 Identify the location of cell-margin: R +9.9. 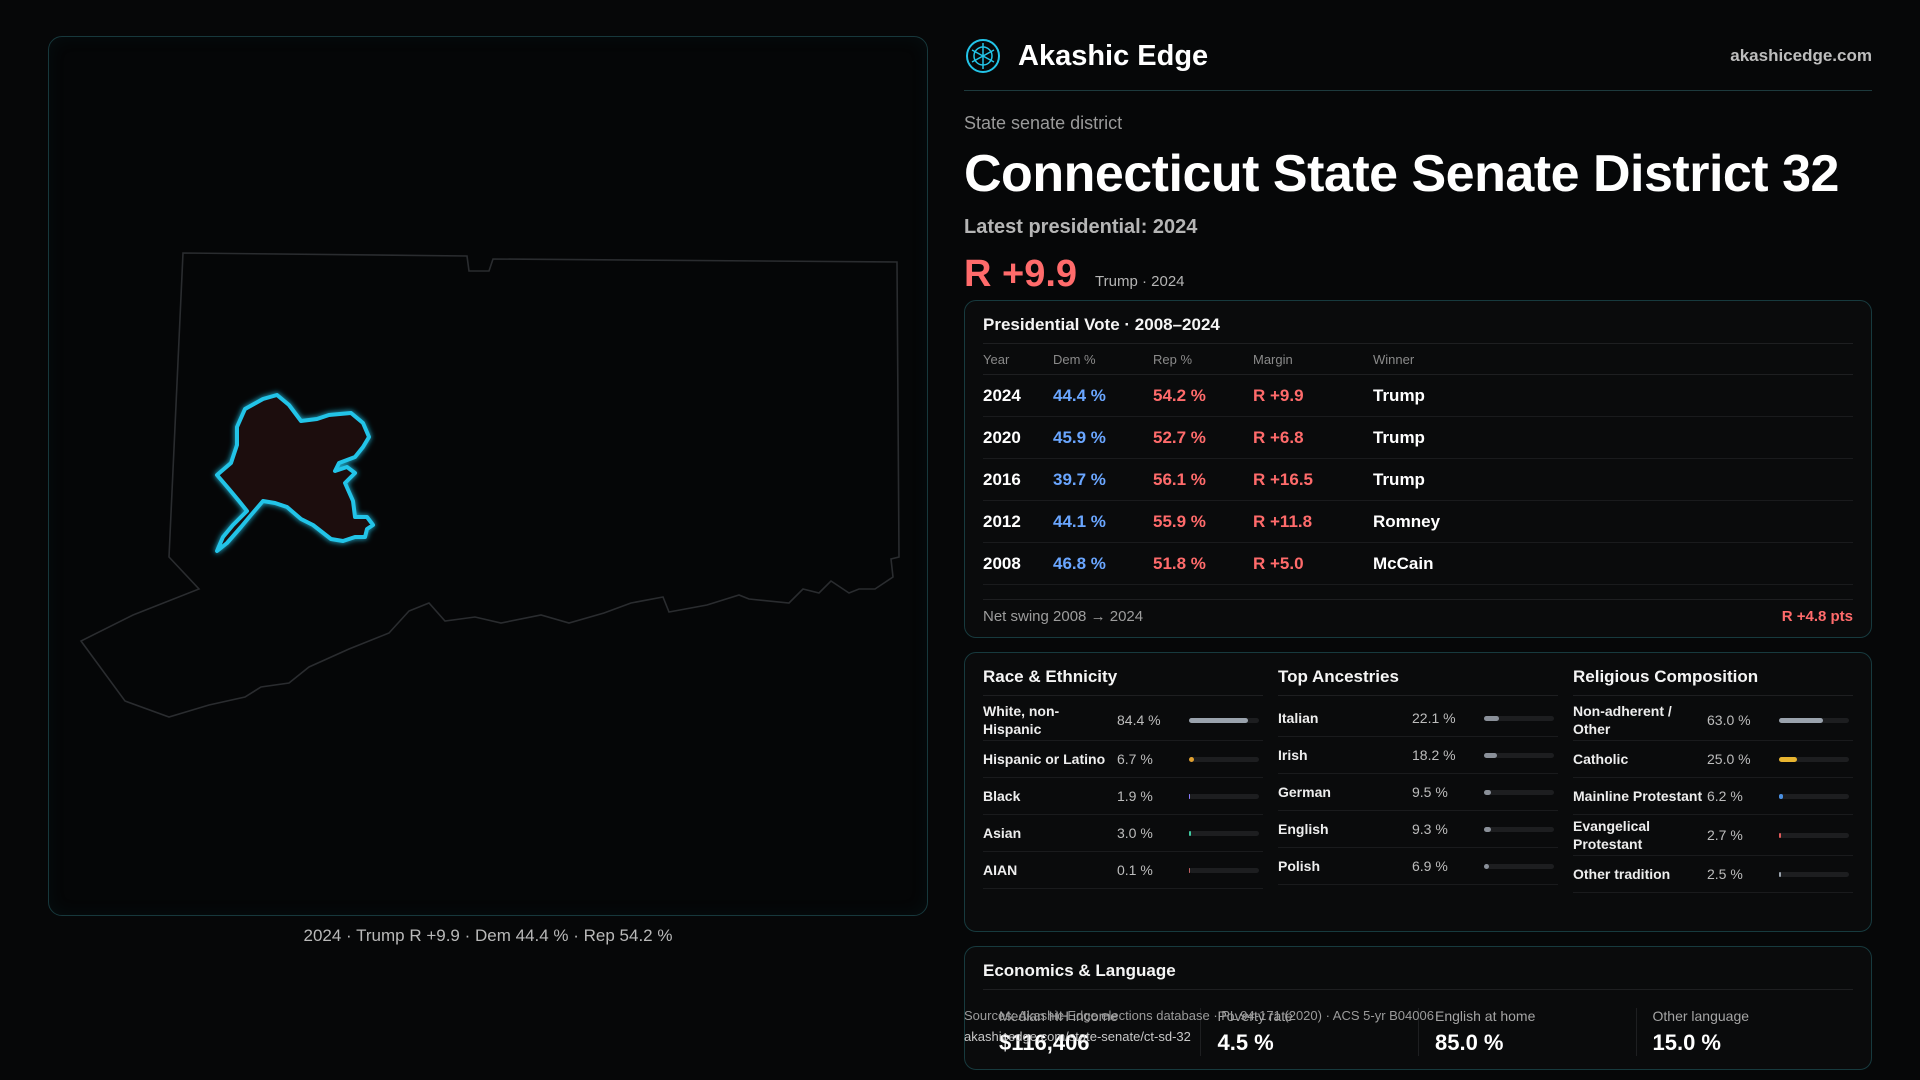
(1278, 395).